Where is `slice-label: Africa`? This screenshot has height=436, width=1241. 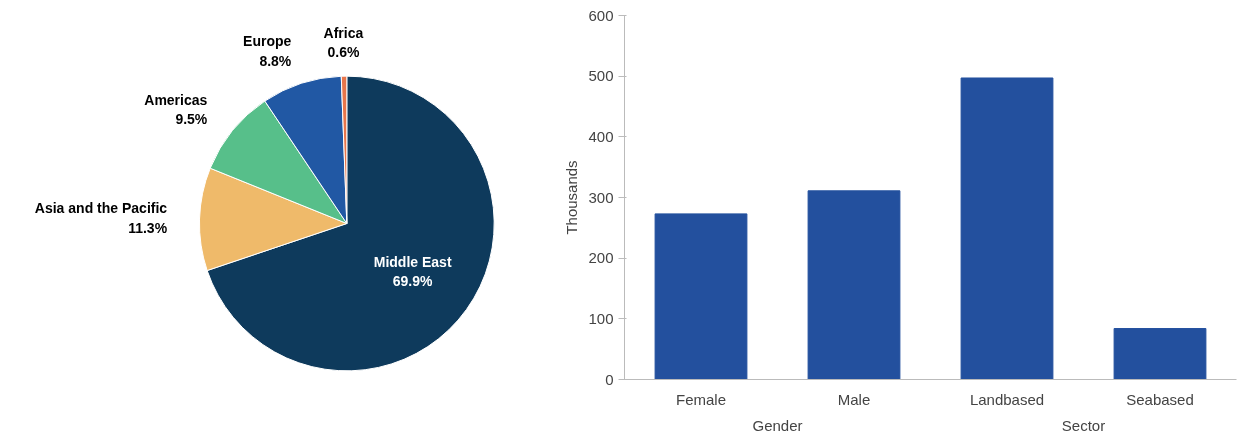 slice-label: Africa is located at coordinates (343, 32).